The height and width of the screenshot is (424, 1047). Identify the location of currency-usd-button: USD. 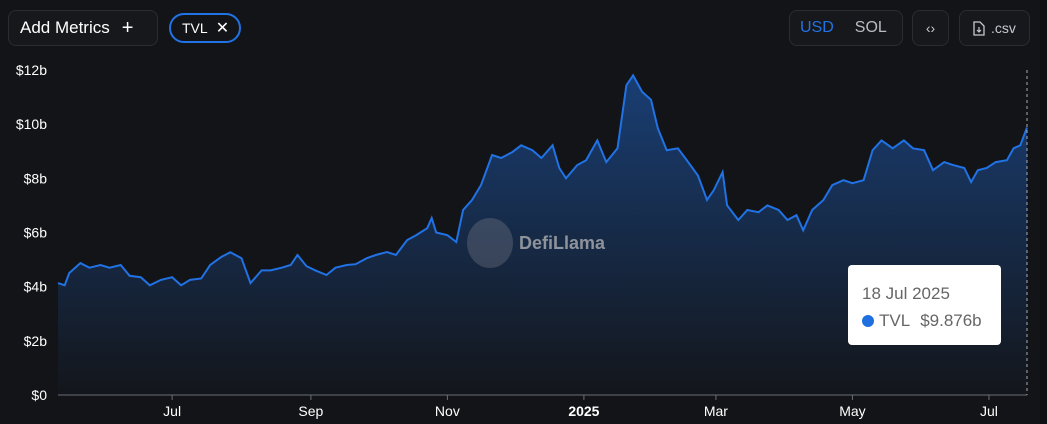
(817, 27).